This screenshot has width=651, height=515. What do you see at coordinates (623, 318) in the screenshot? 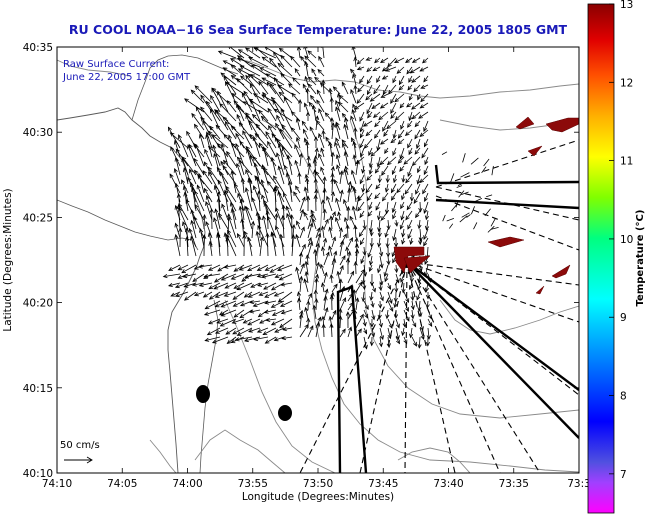
I see `colorbar-tick-label: 9` at bounding box center [623, 318].